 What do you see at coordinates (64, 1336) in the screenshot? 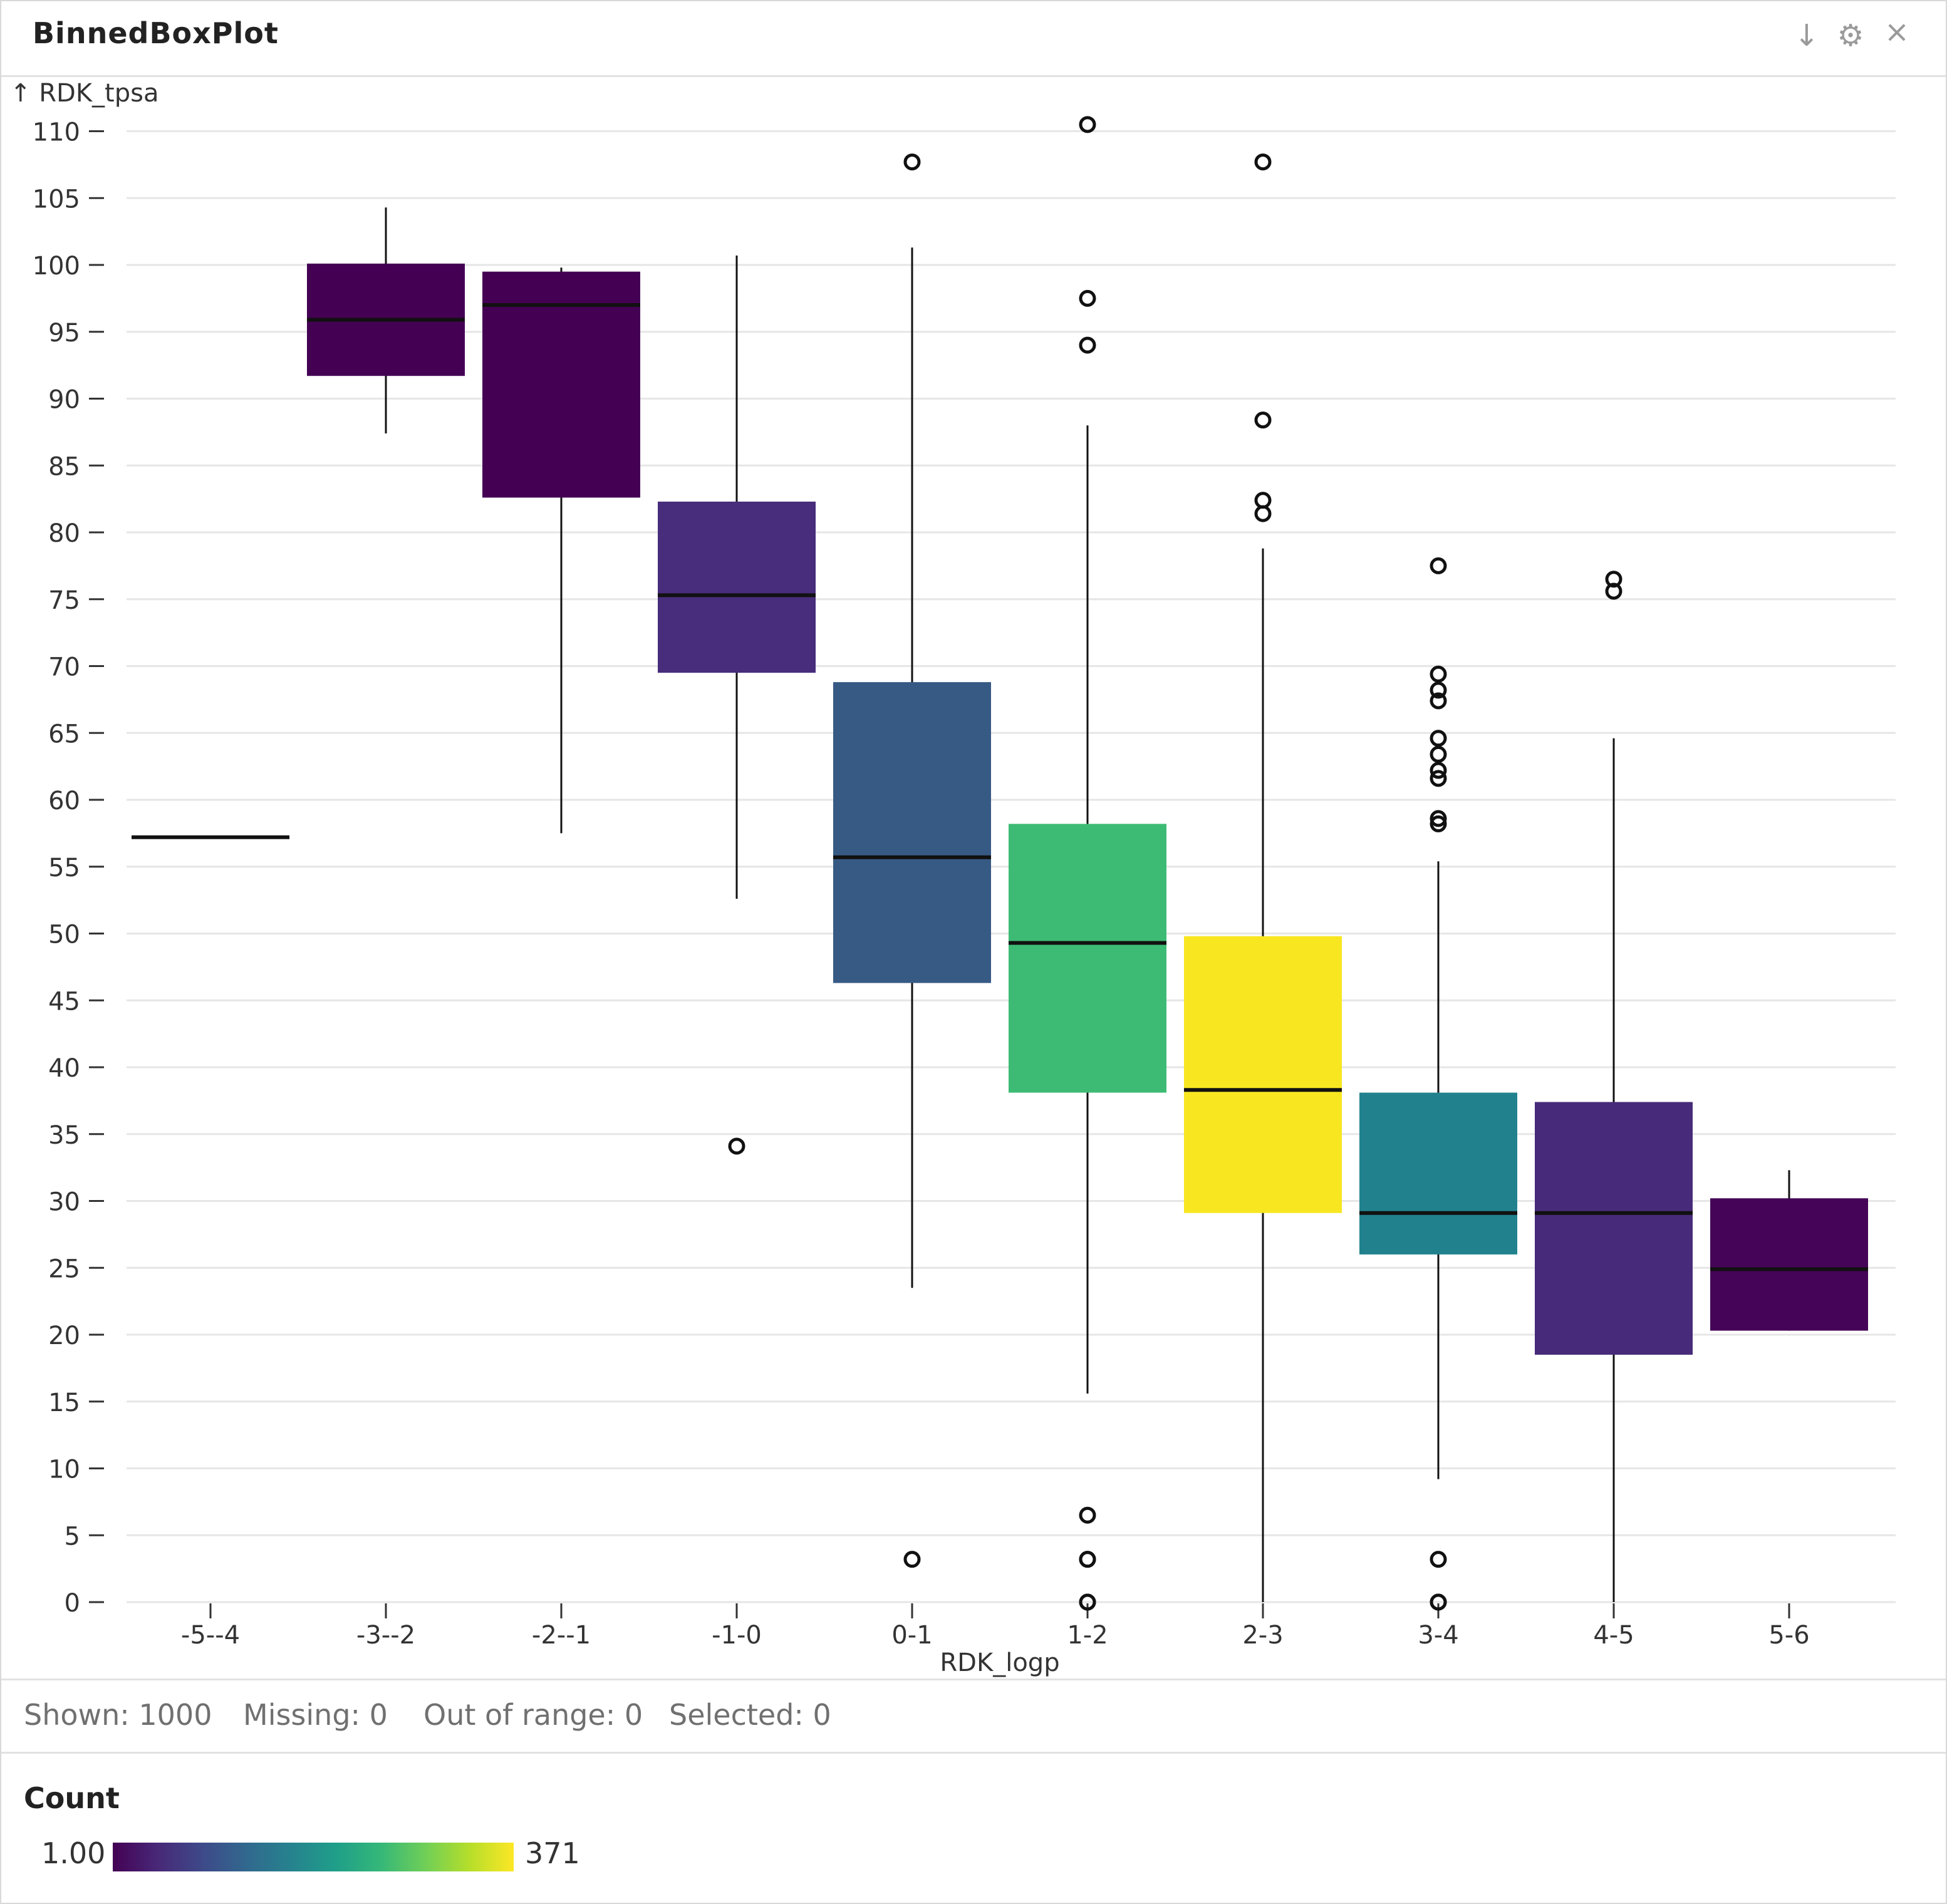
I see `y-tick-label: 20` at bounding box center [64, 1336].